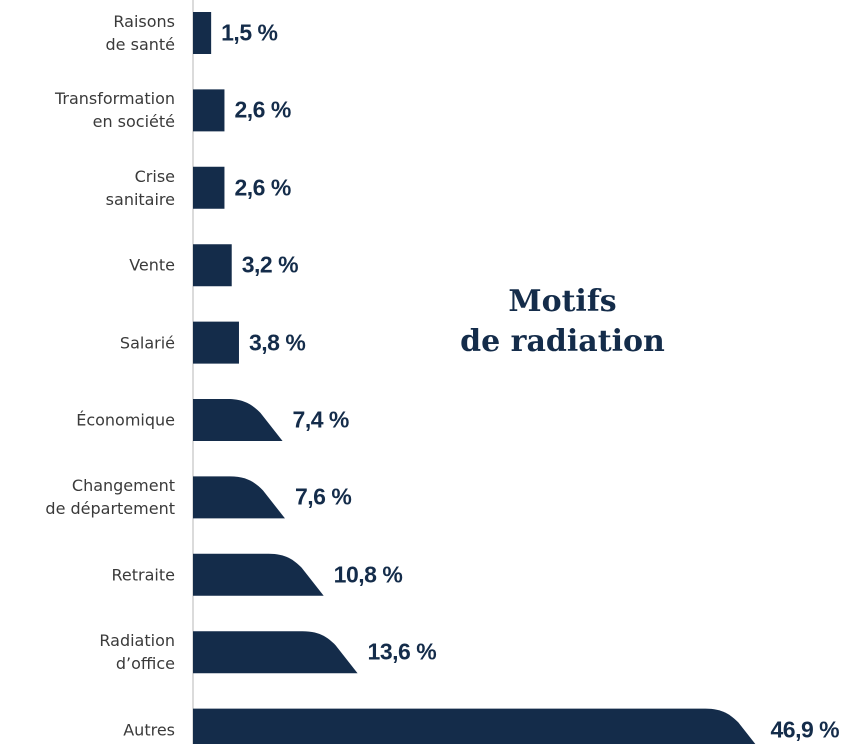  I want to click on y-tick-label: Radiation d’office, so click(137, 652).